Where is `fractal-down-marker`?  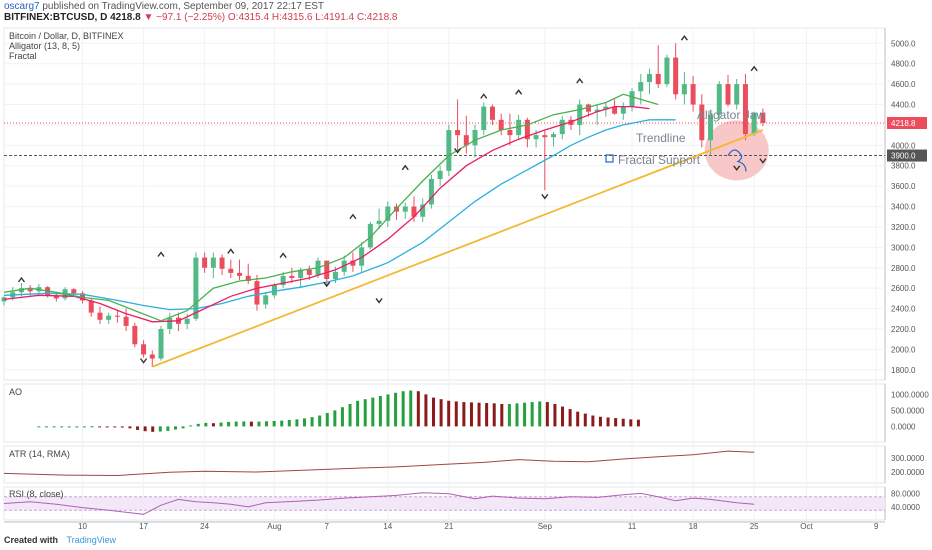
fractal-down-marker is located at coordinates (144, 361).